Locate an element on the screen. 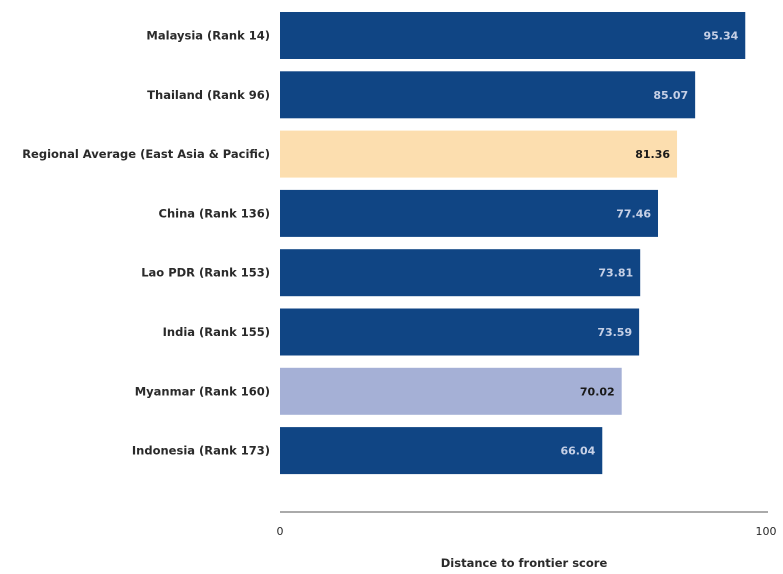 Image resolution: width=783 pixels, height=574 pixels. category-label-3: China (Rank 136) is located at coordinates (215, 213).